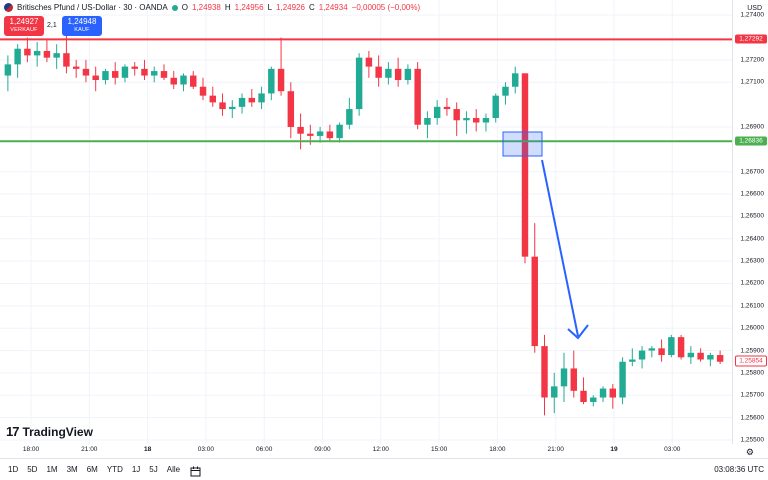  Describe the element at coordinates (92, 469) in the screenshot. I see `timeframe-6m: 6M` at that location.